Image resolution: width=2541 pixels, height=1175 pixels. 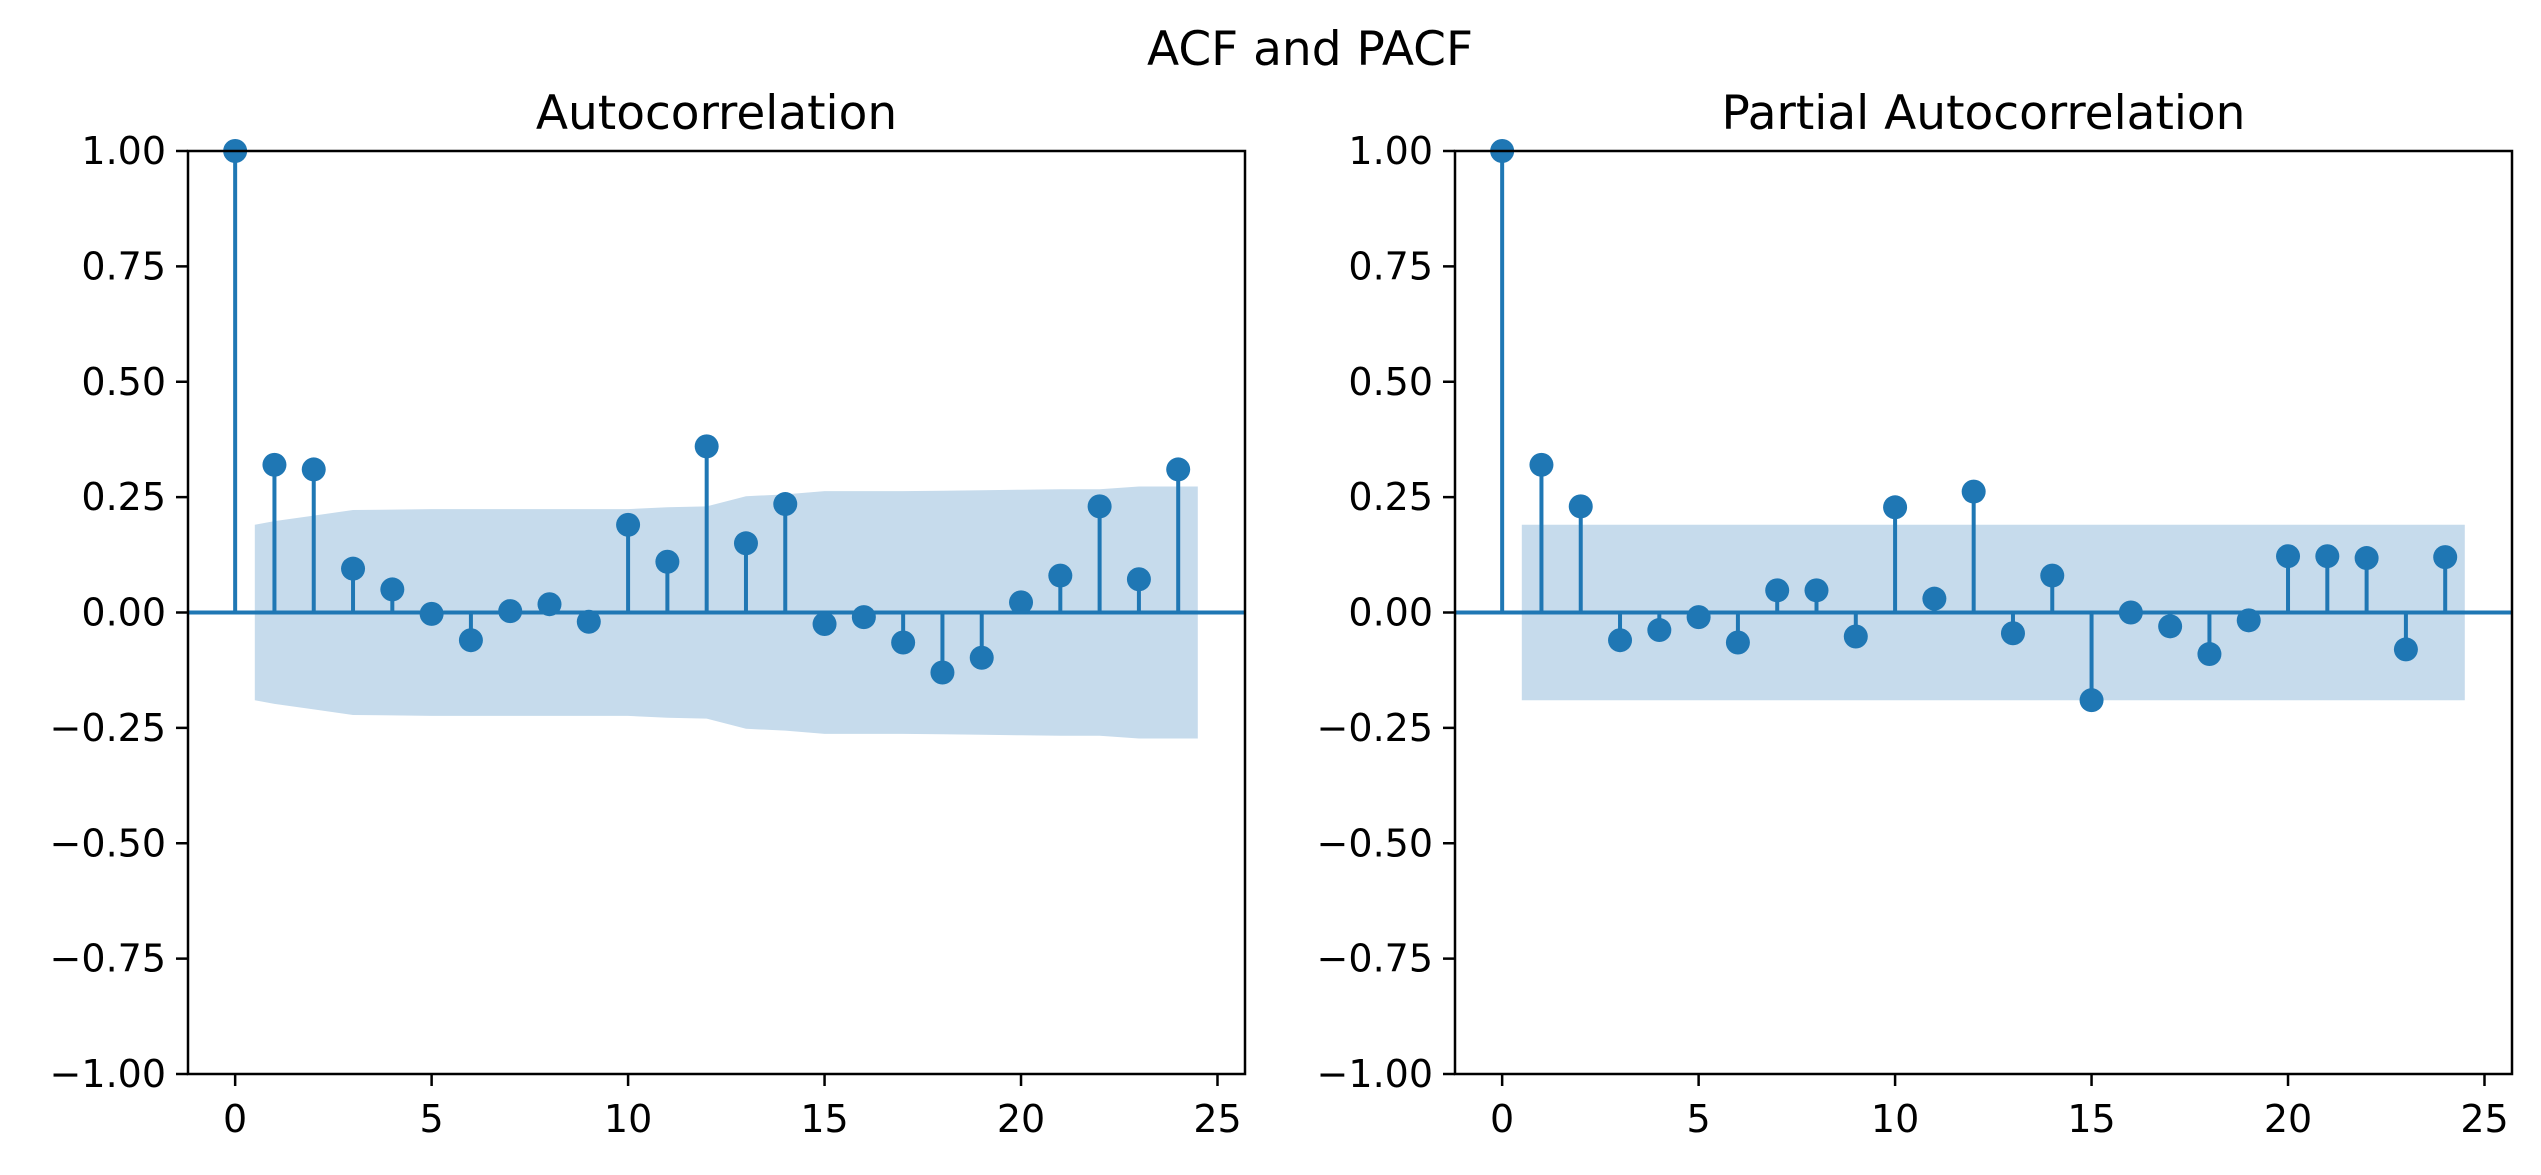 I want to click on acf-xtick-label: 25, so click(x=1217, y=1119).